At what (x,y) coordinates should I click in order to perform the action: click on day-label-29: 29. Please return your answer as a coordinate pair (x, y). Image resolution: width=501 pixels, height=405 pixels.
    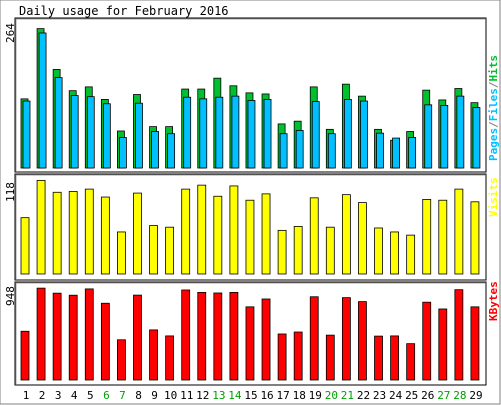
    Looking at the image, I should click on (475, 395).